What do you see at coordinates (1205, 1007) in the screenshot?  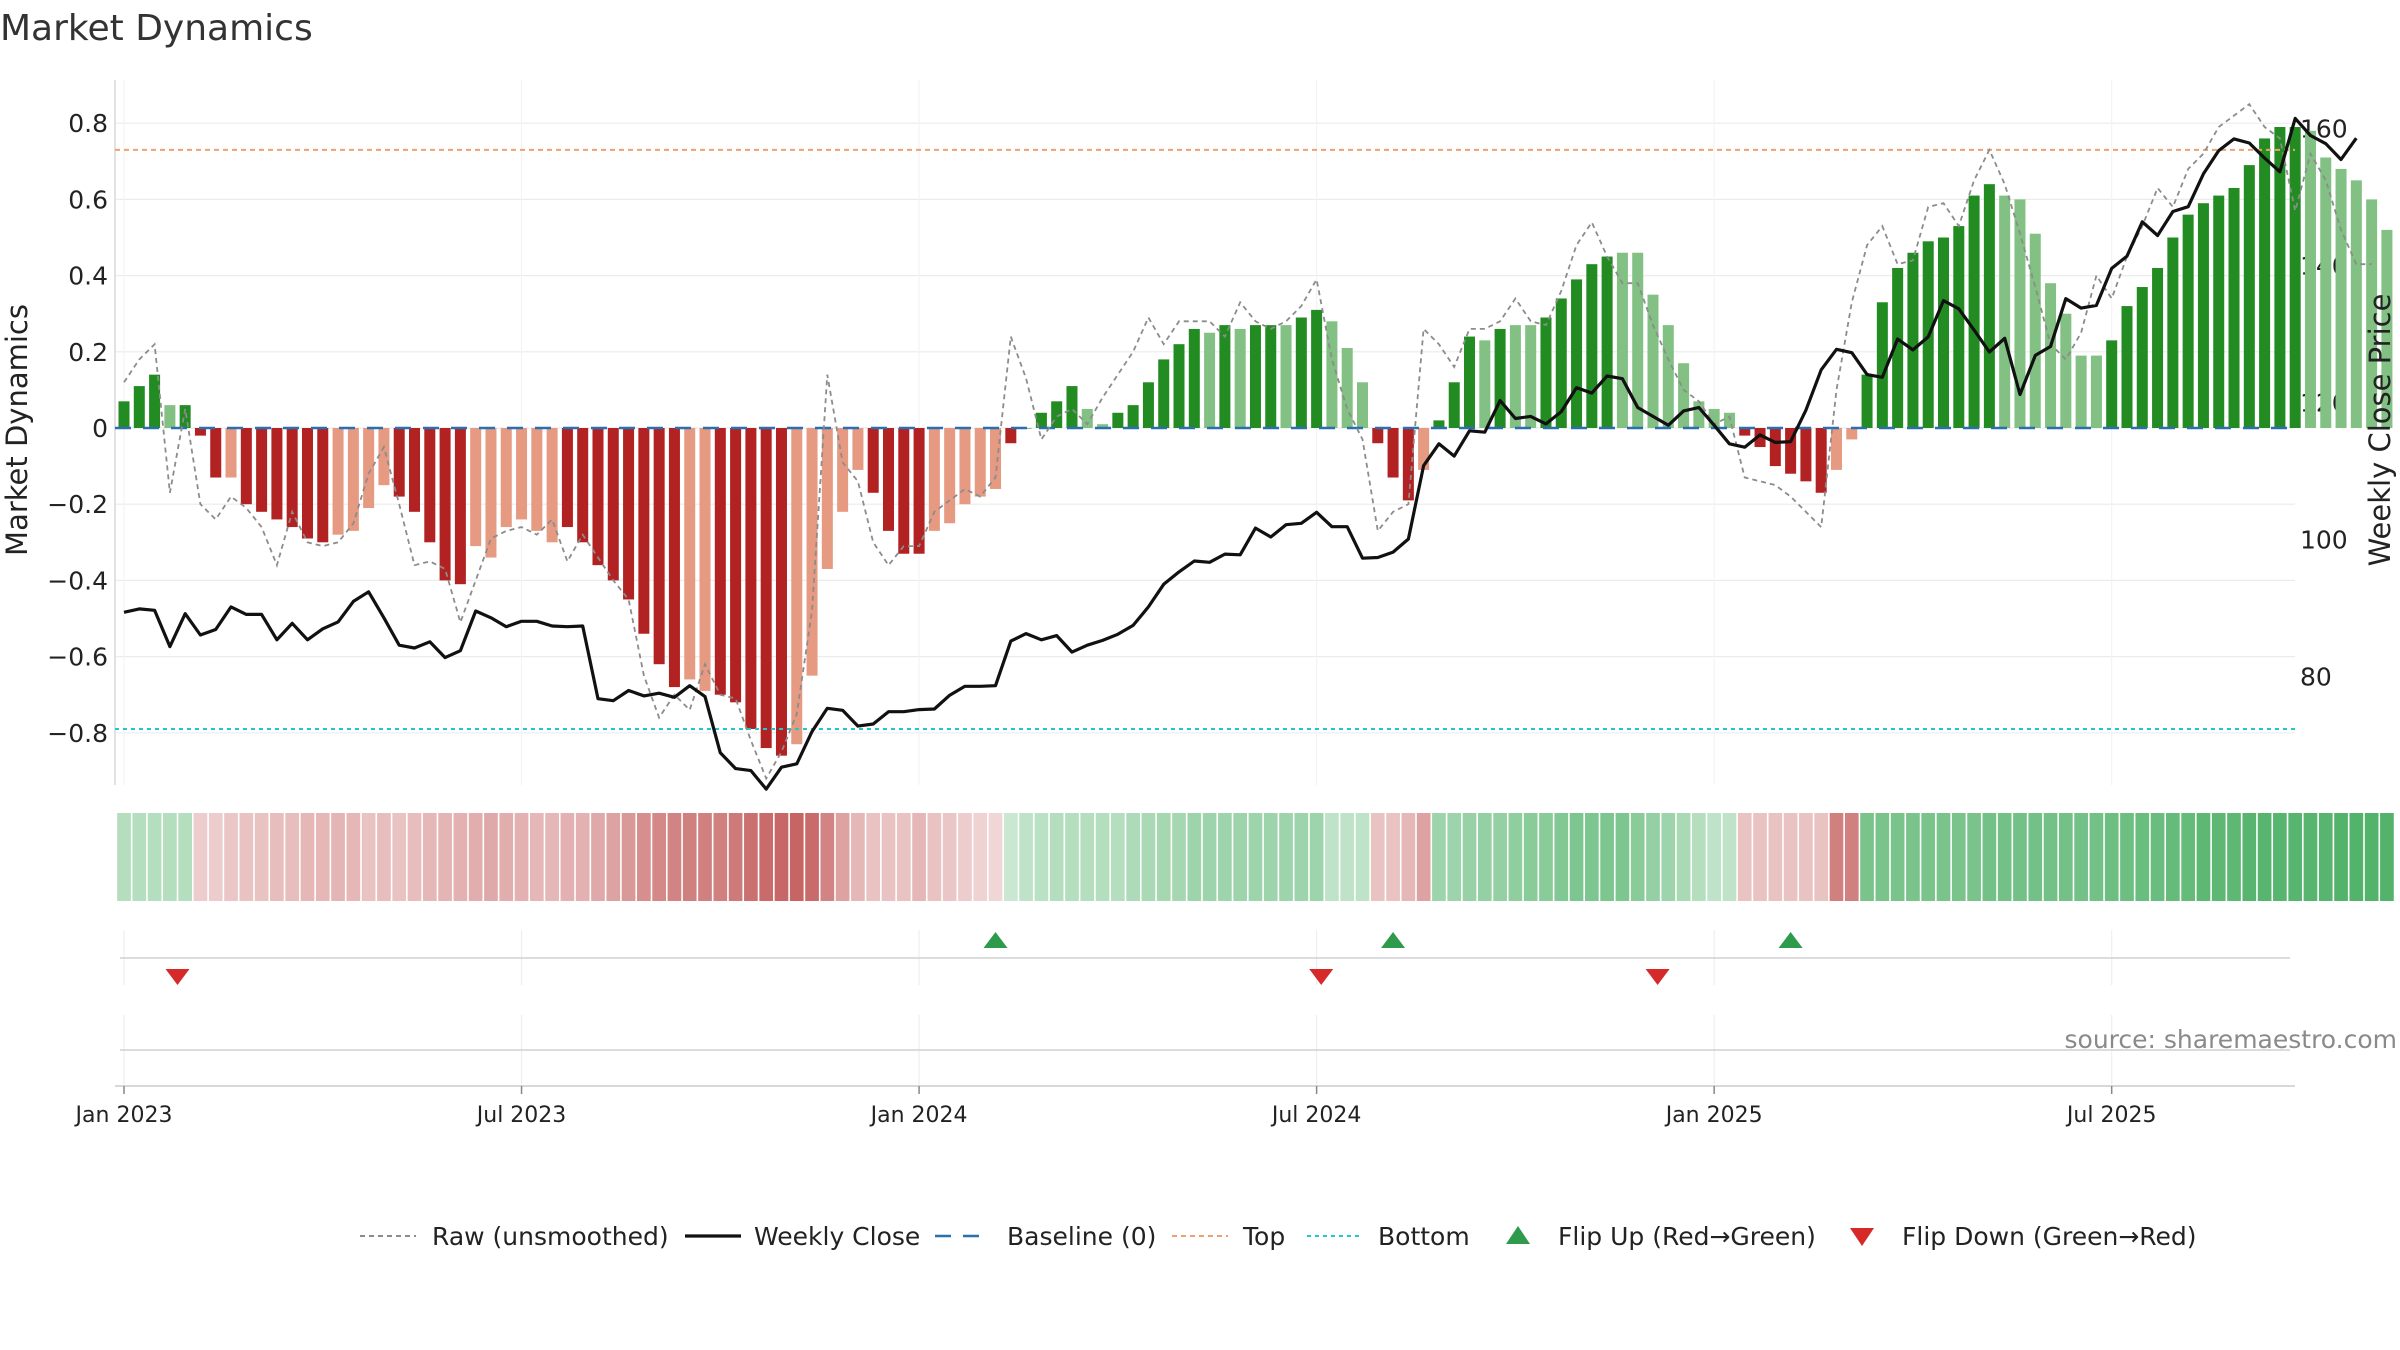 I see `flip-markers-panel` at bounding box center [1205, 1007].